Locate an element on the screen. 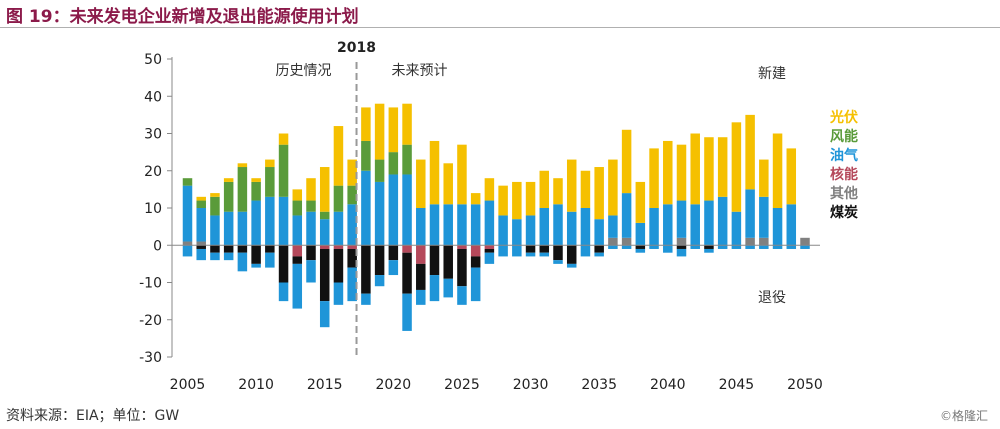 This screenshot has width=1000, height=429. bar-segment-add-2032 is located at coordinates (558, 191).